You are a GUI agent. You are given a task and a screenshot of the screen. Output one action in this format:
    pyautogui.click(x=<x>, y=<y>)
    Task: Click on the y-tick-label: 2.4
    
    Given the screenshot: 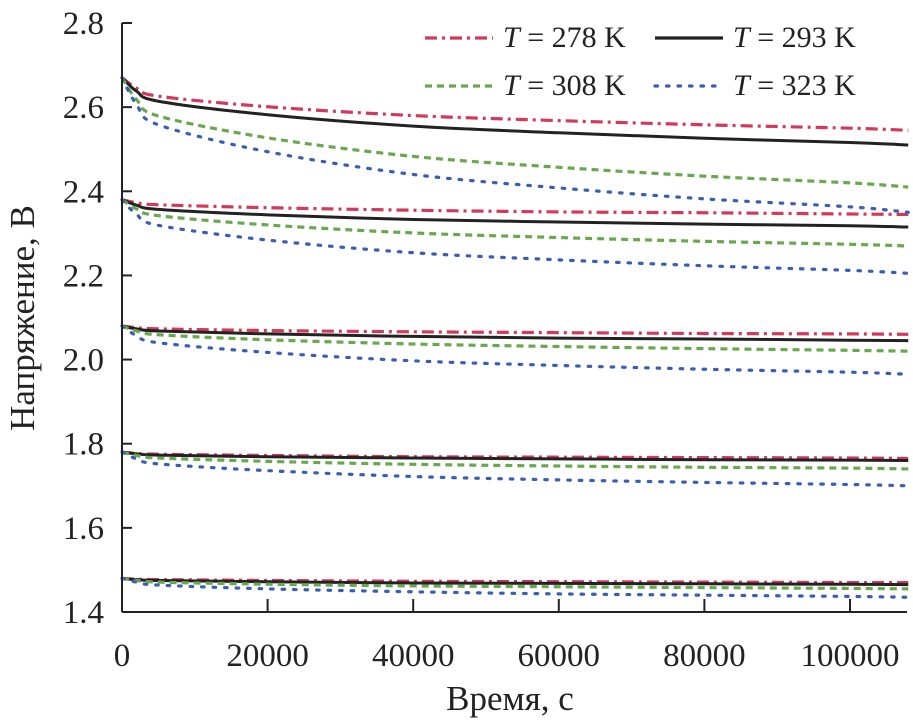 What is the action you would take?
    pyautogui.click(x=83, y=192)
    